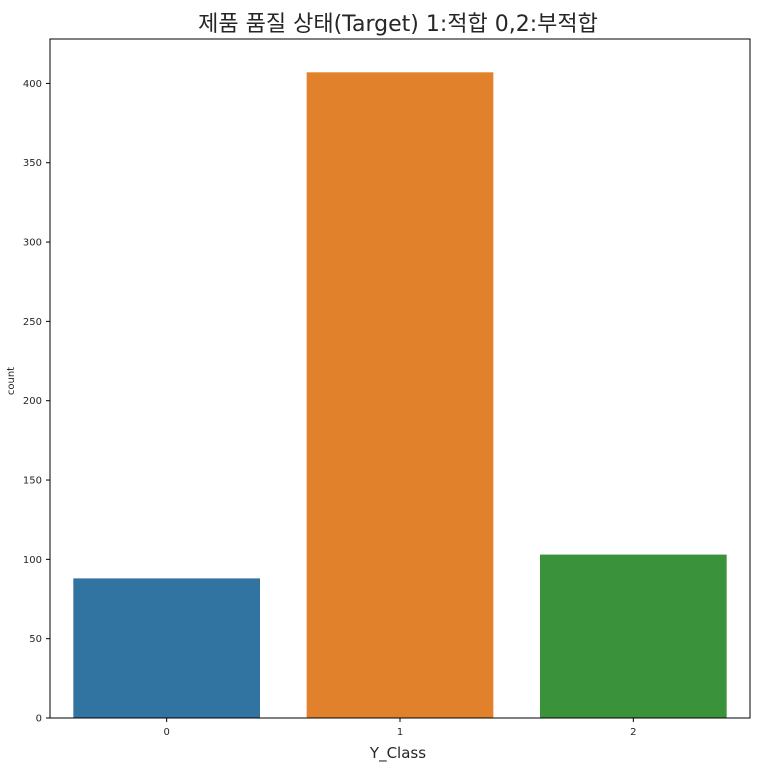 The image size is (767, 773). I want to click on x-tick-label: 0, so click(166, 732).